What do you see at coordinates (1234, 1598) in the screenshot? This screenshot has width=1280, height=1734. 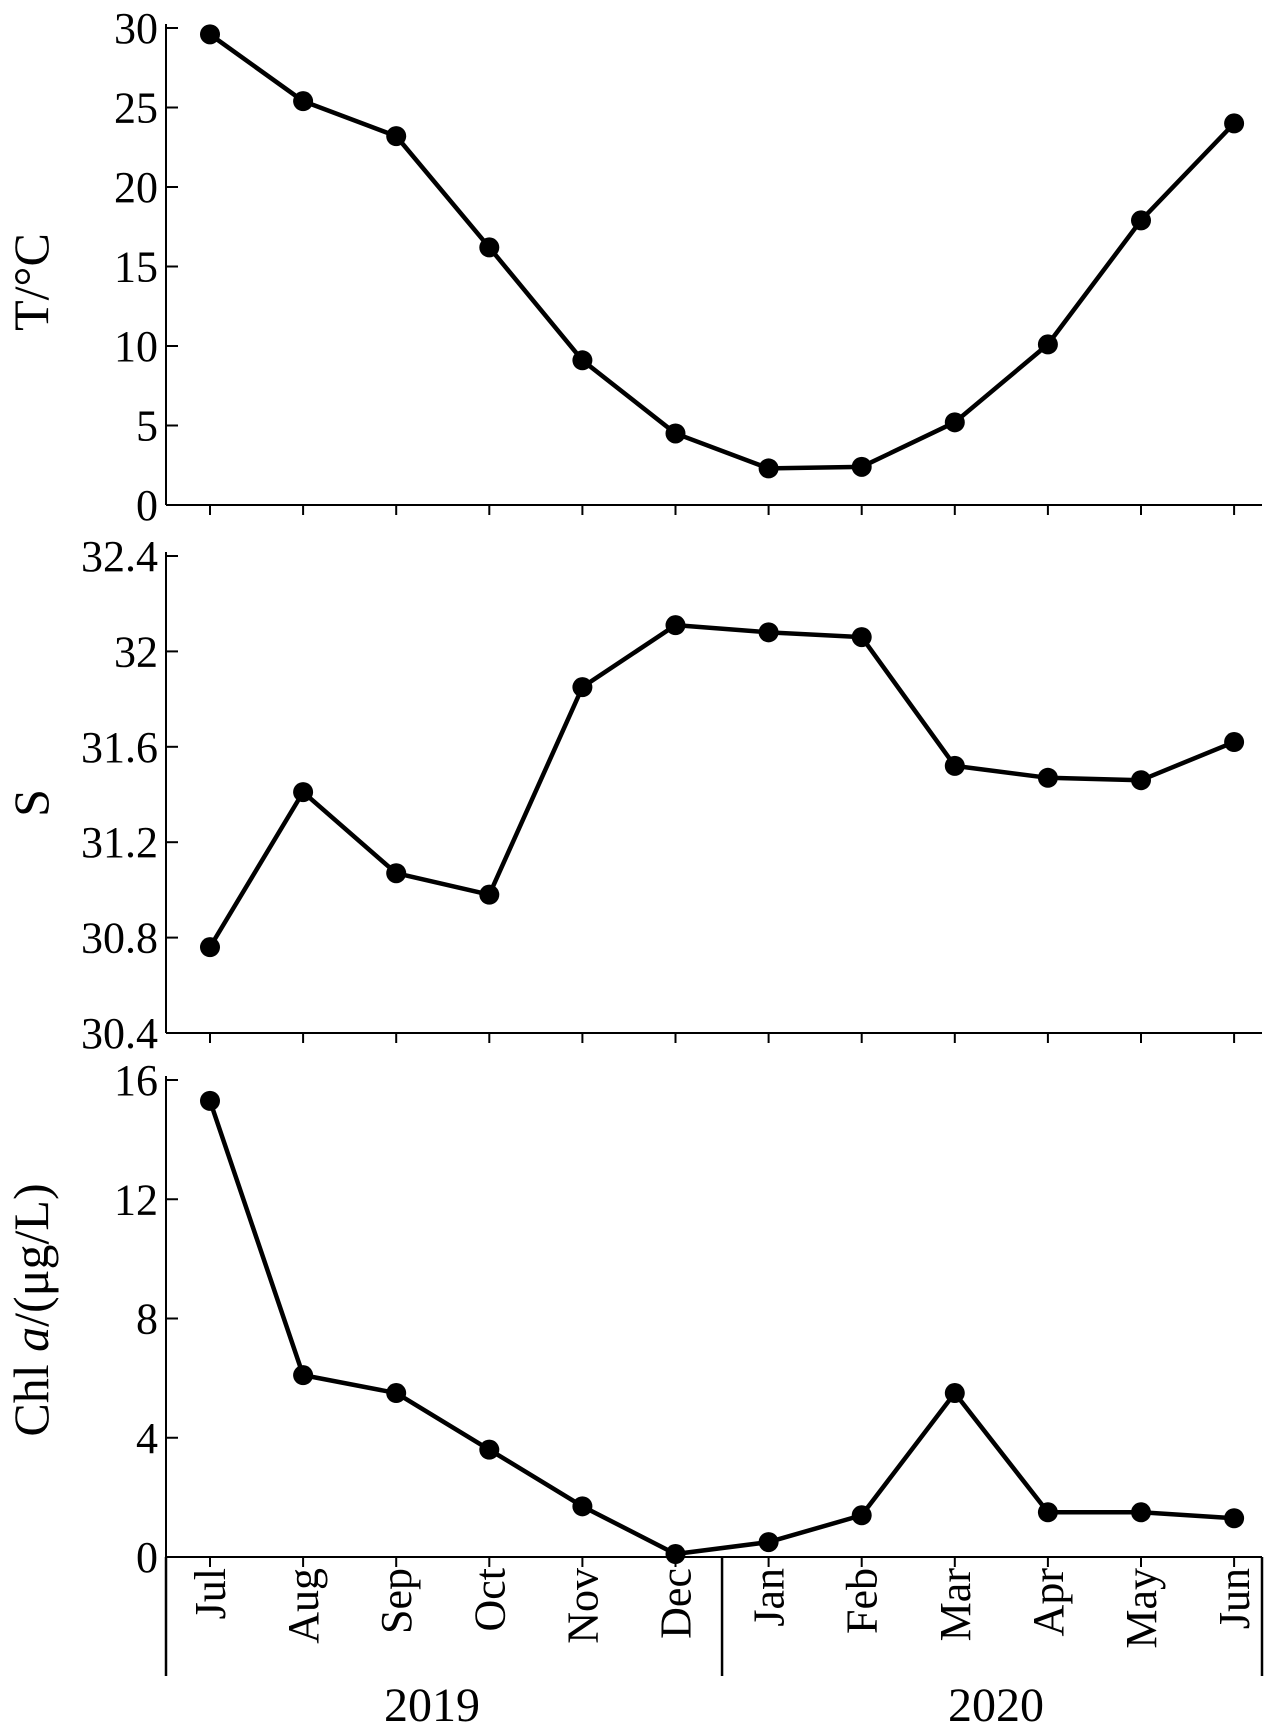 I see `month-tick-label: Jun` at bounding box center [1234, 1598].